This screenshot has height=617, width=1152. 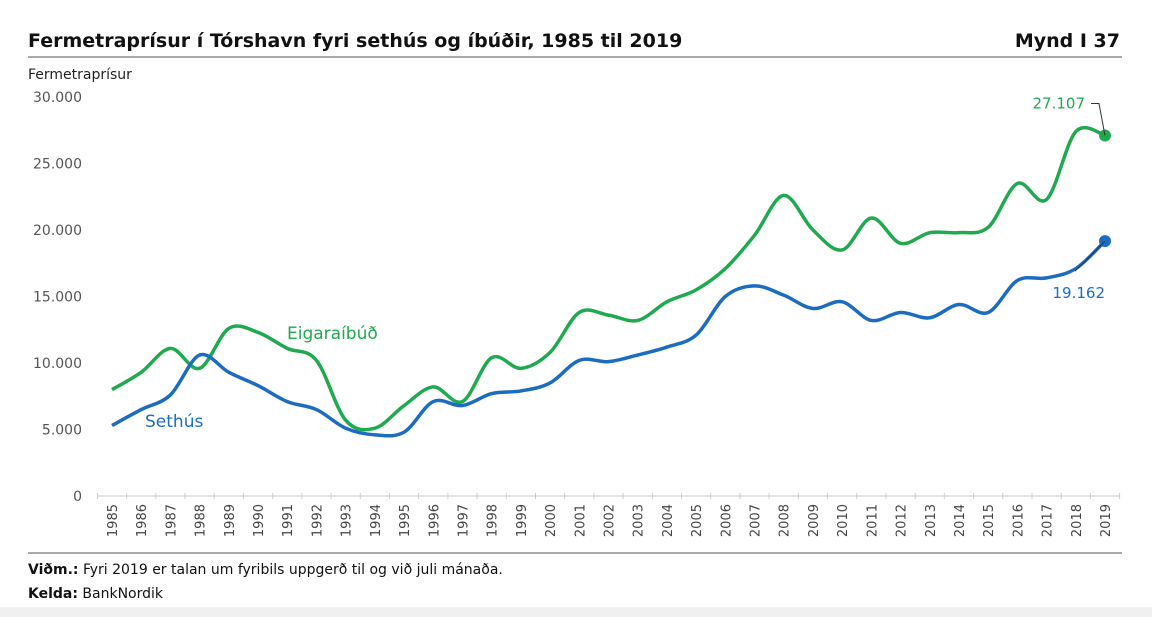 What do you see at coordinates (434, 520) in the screenshot?
I see `x-tick-label: 1996` at bounding box center [434, 520].